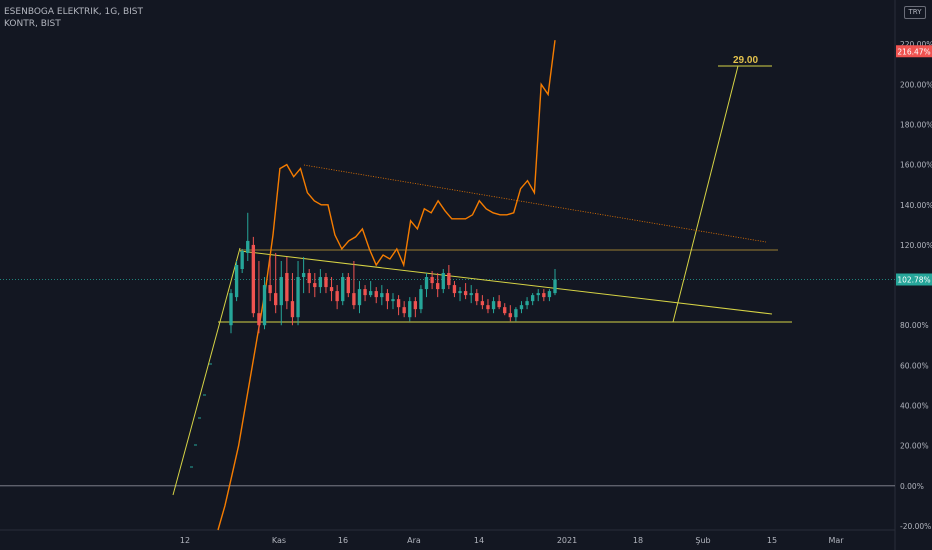  What do you see at coordinates (479, 540) in the screenshot?
I see `x-tick-label: 14` at bounding box center [479, 540].